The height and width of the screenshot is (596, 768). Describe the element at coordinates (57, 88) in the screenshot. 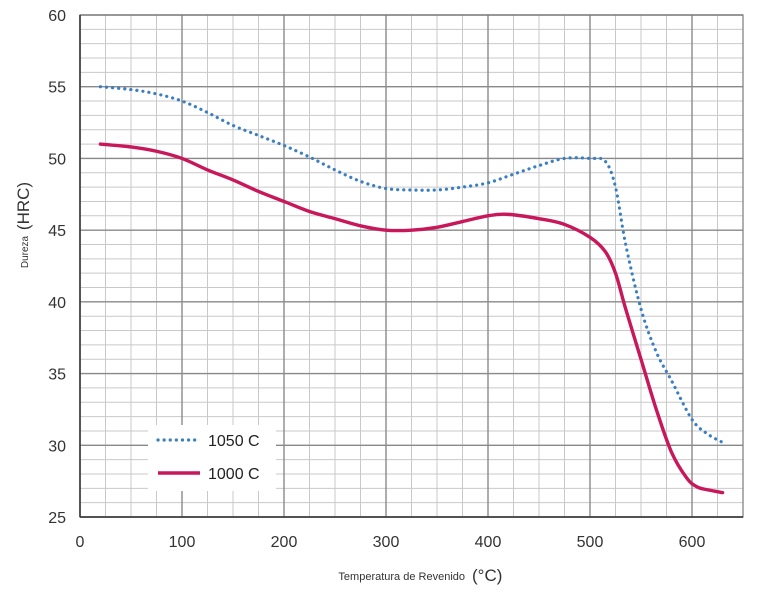

I see `y-tick-label: 55` at that location.